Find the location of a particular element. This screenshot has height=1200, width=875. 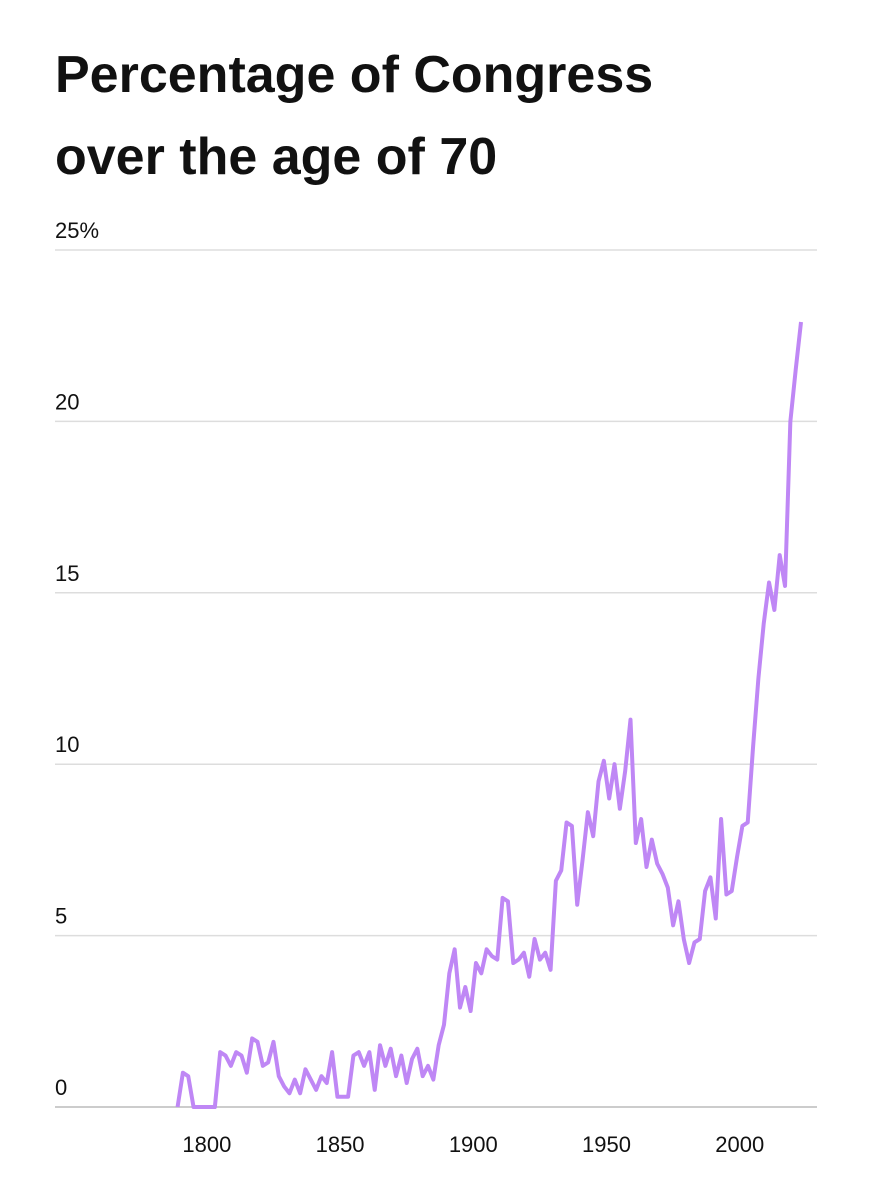

x-tick-label: 1800 is located at coordinates (206, 1144).